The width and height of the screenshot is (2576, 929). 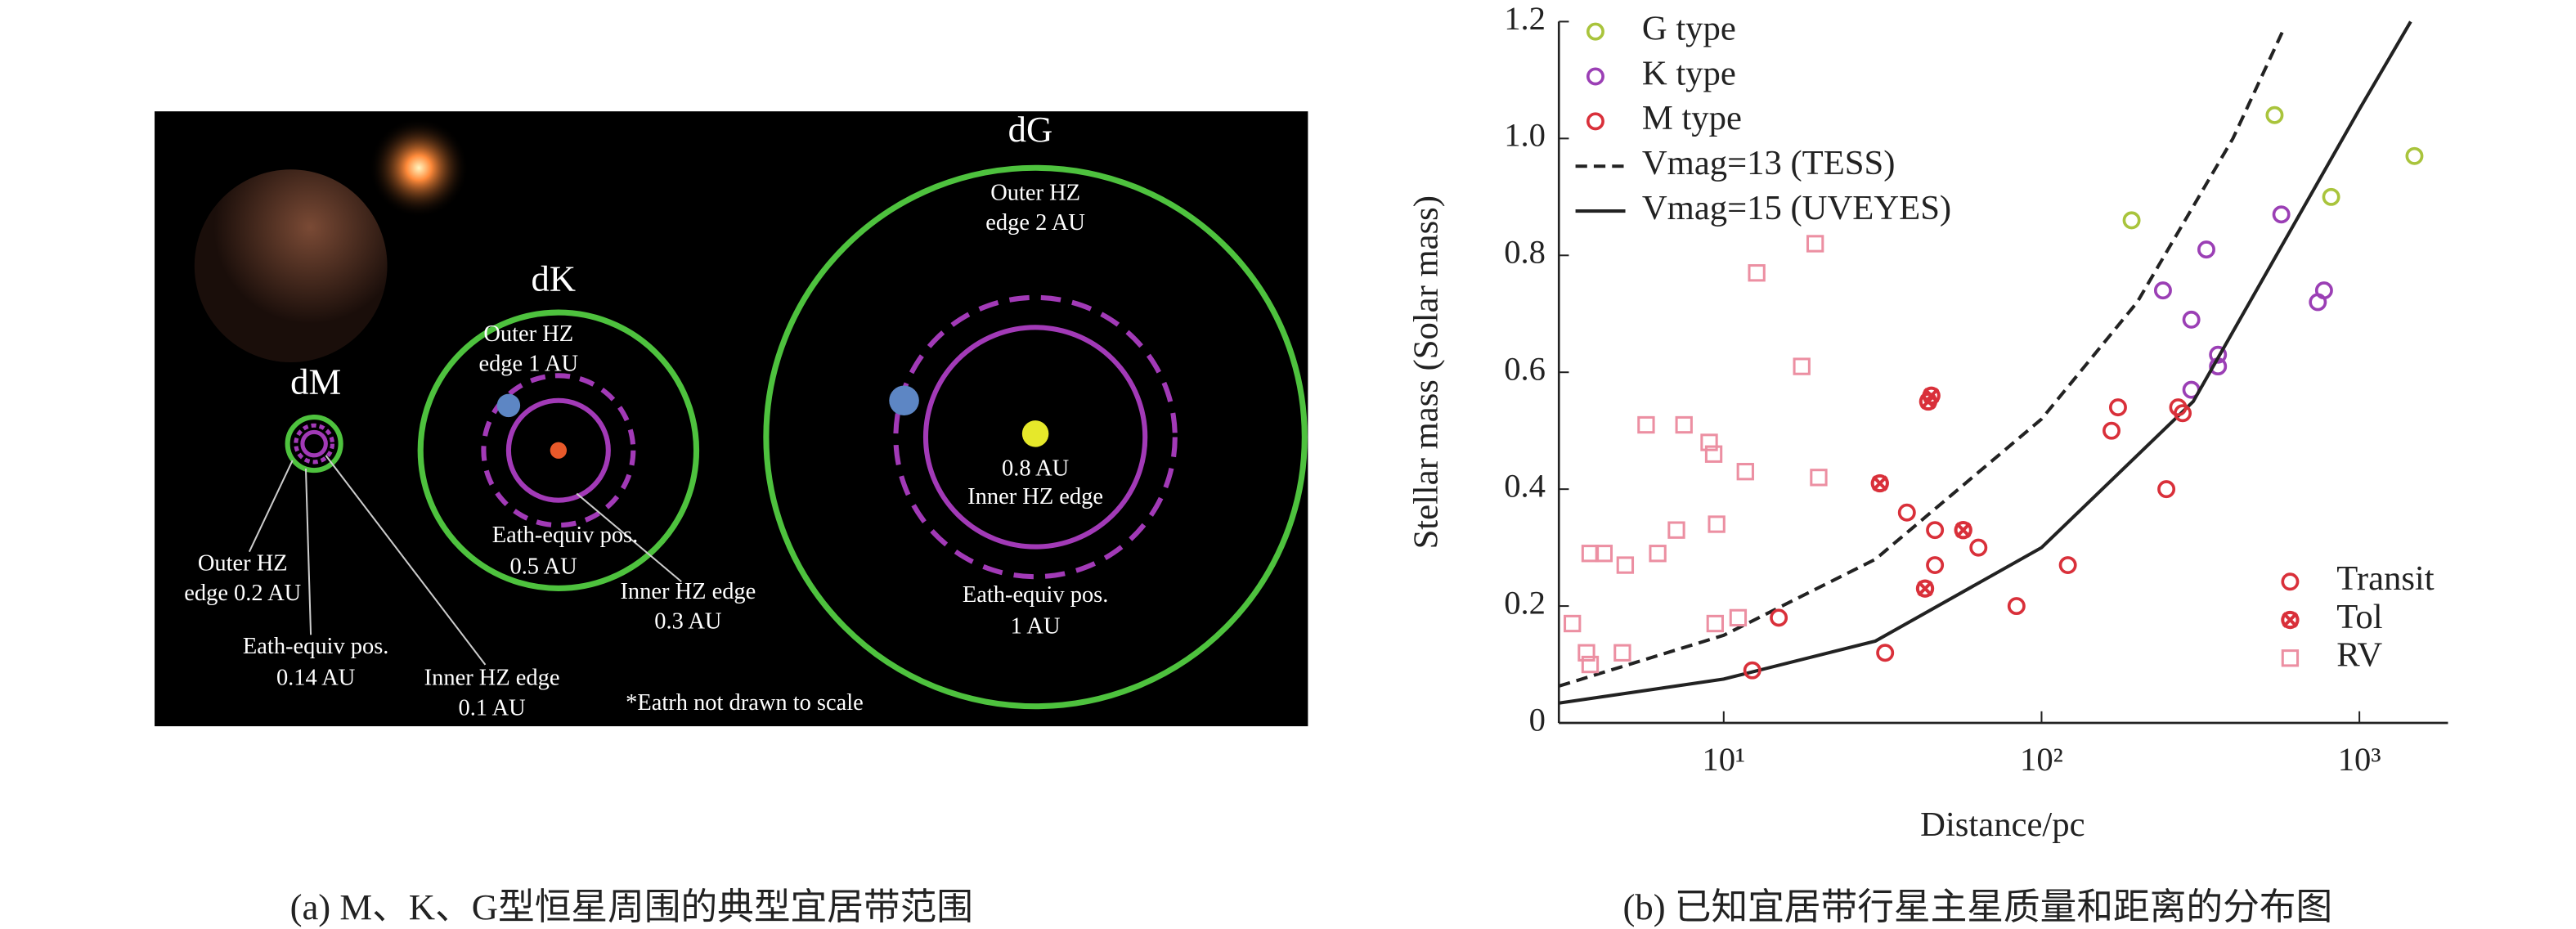 I want to click on dm-inner, so click(x=314, y=443).